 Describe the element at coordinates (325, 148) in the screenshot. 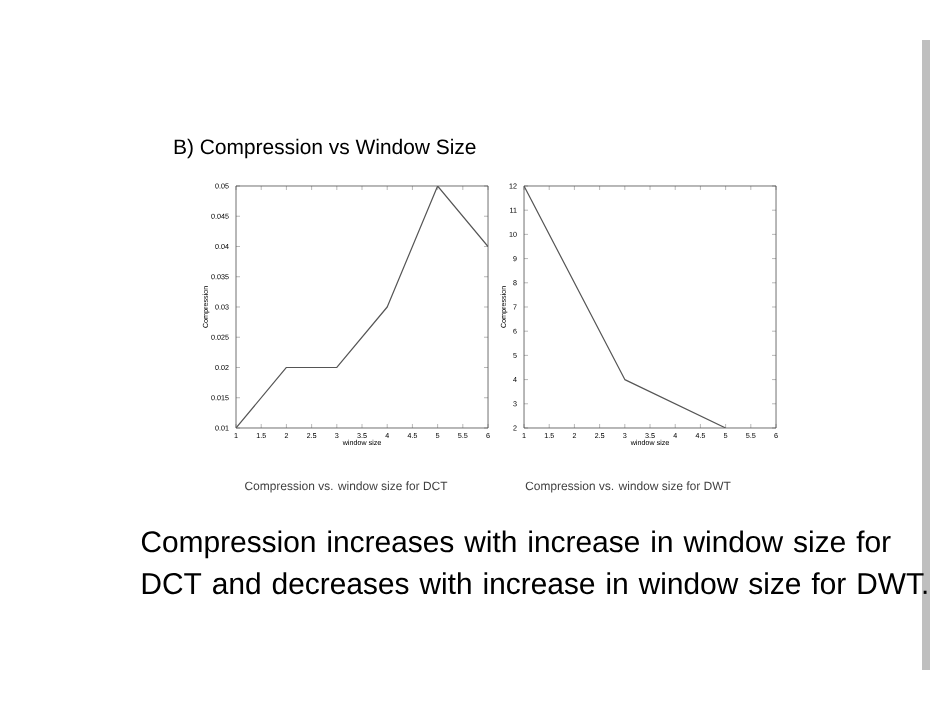

I see `chart-title: B) Compression vs Window Size` at that location.